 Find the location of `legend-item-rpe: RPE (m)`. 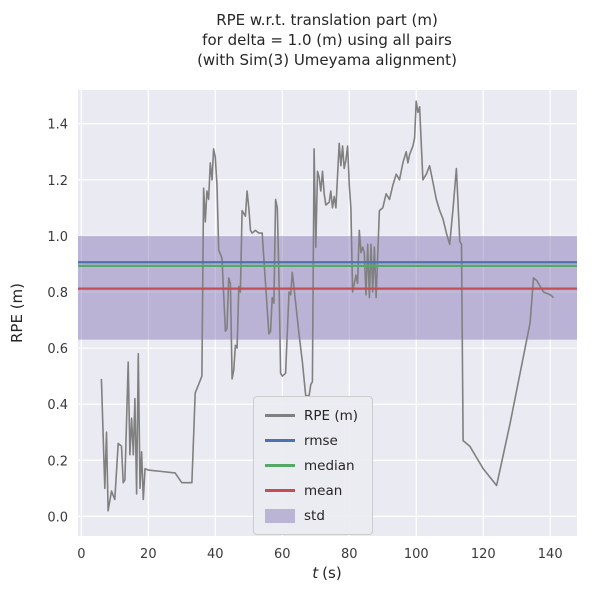

legend-item-rpe: RPE (m) is located at coordinates (311, 415).